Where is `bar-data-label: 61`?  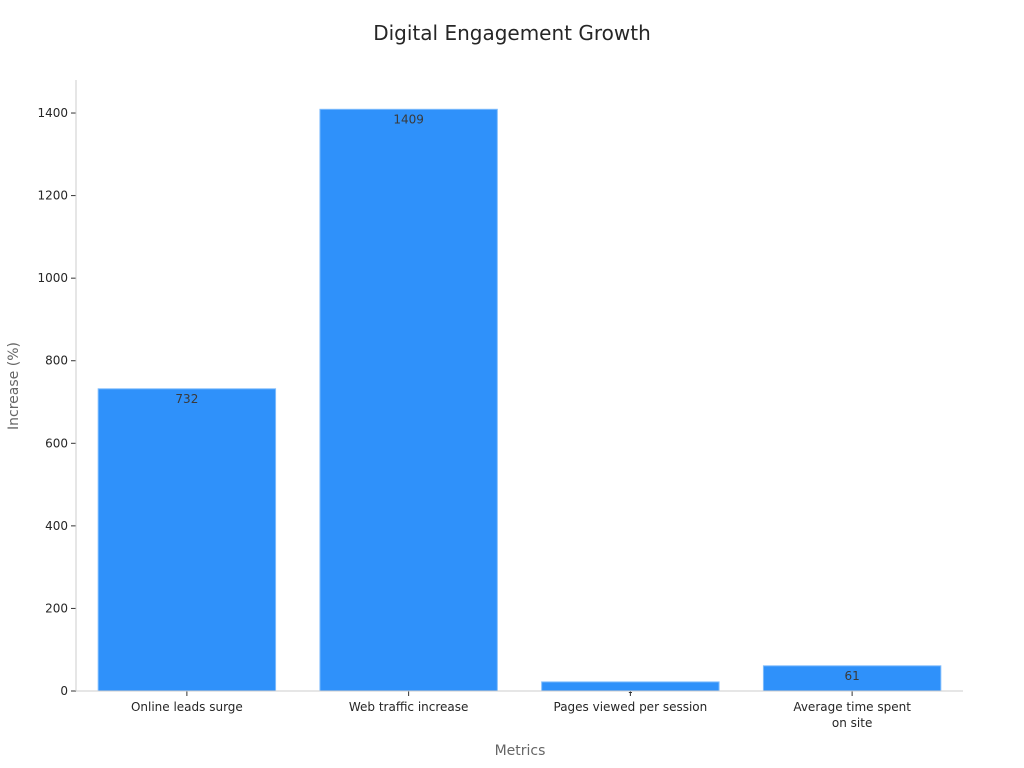 bar-data-label: 61 is located at coordinates (851, 676).